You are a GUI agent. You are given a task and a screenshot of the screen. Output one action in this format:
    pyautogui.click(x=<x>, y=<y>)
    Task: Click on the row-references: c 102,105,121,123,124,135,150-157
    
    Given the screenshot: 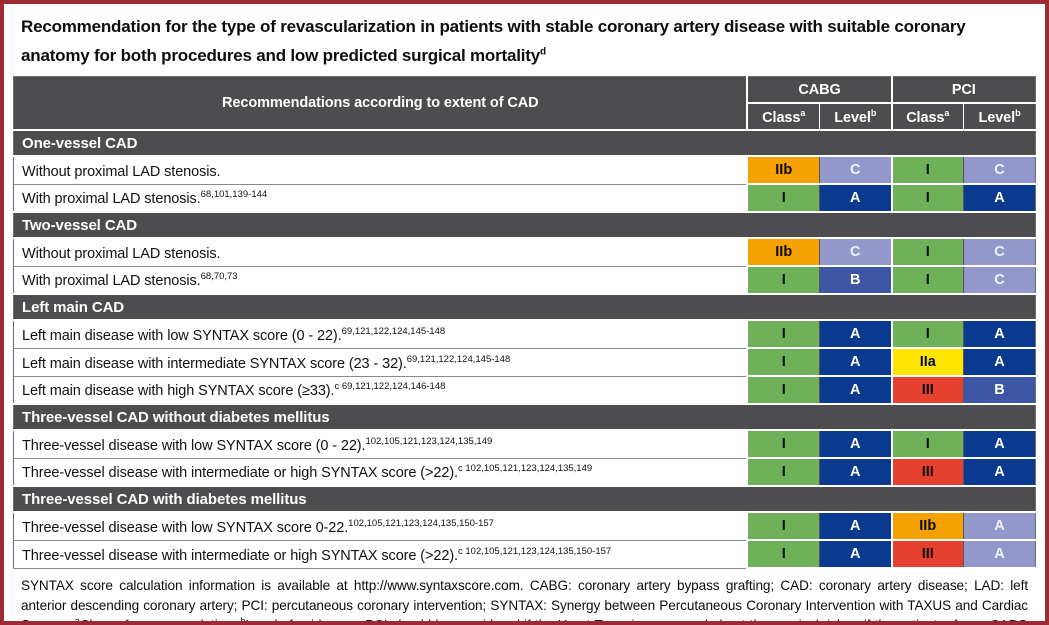 What is the action you would take?
    pyautogui.click(x=534, y=551)
    